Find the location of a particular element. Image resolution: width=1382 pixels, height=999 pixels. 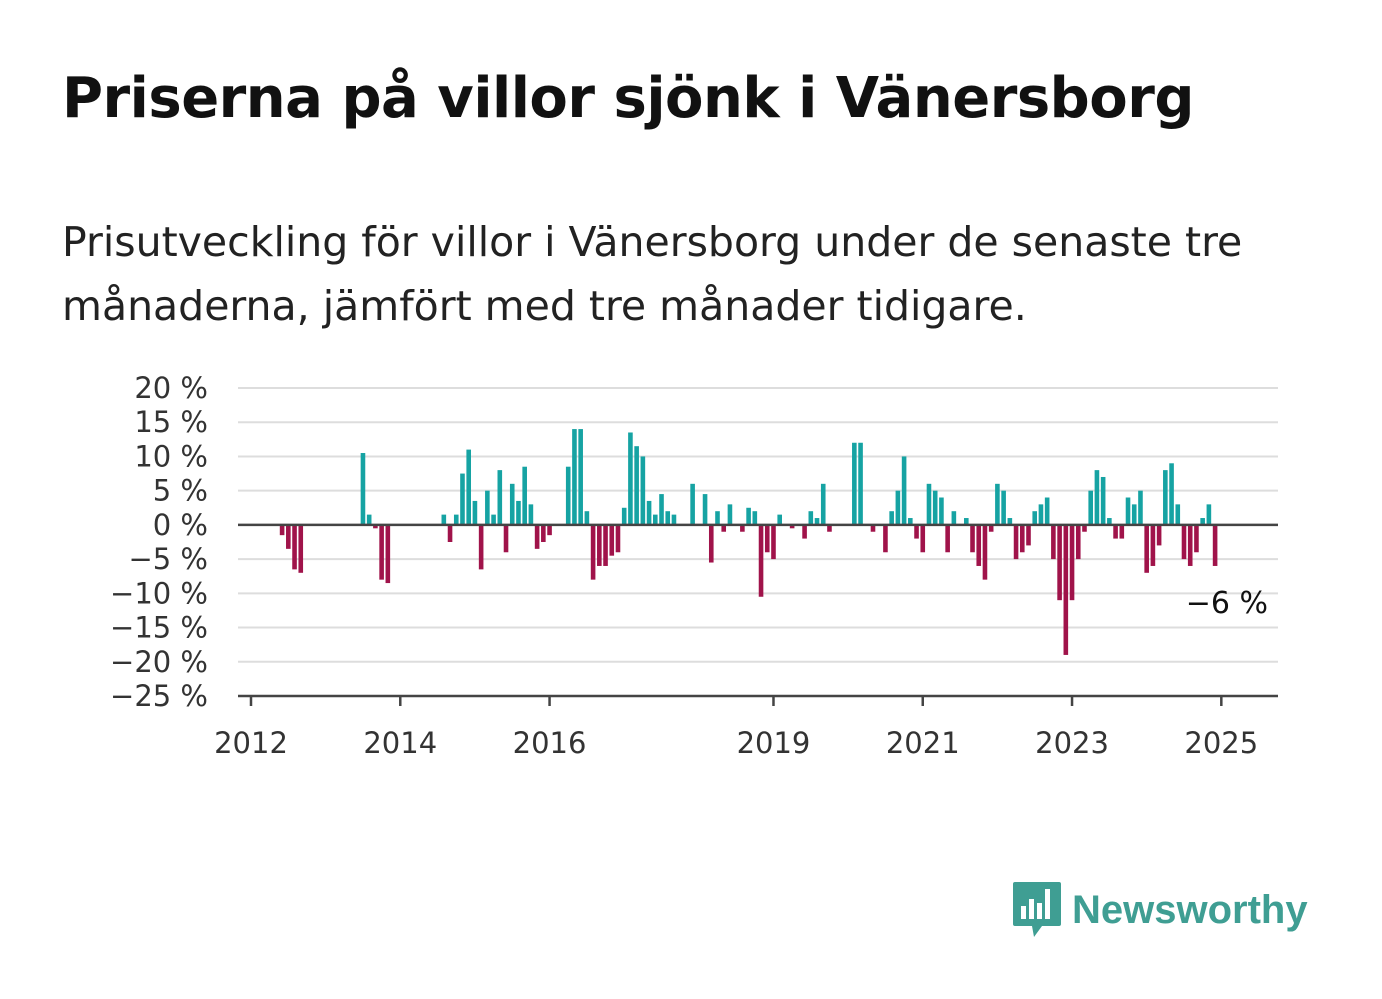

x-tick-label: 2016 is located at coordinates (550, 743).